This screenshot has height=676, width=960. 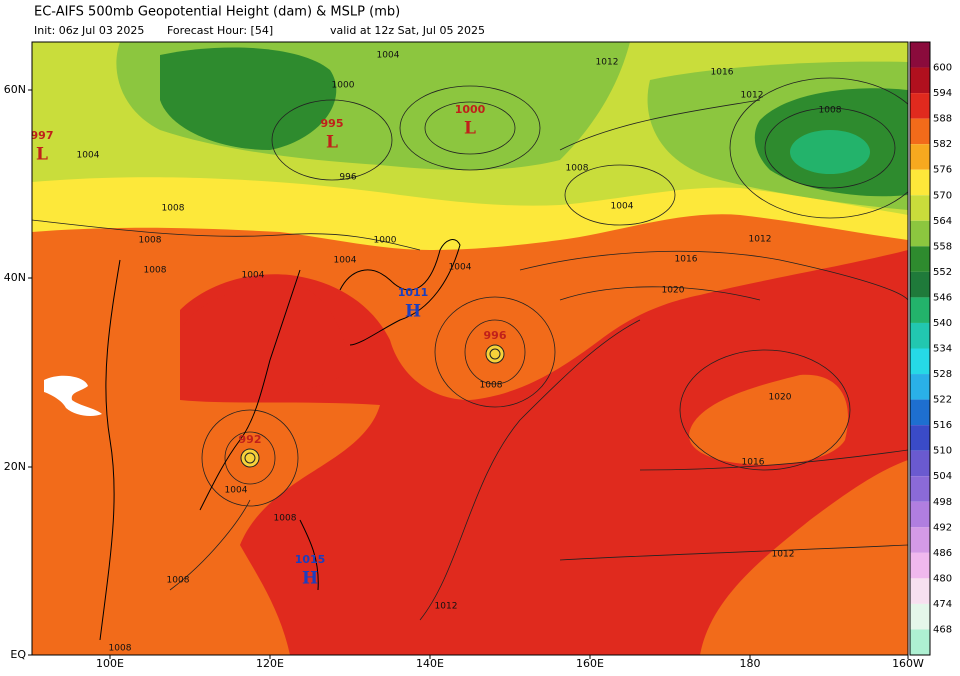 What do you see at coordinates (42, 135) in the screenshot?
I see `pressure-value: 997` at bounding box center [42, 135].